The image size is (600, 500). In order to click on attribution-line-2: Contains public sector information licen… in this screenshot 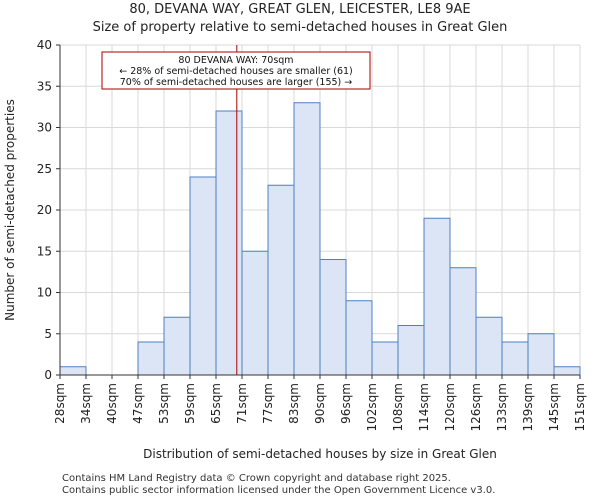, I will do `click(279, 490)`.